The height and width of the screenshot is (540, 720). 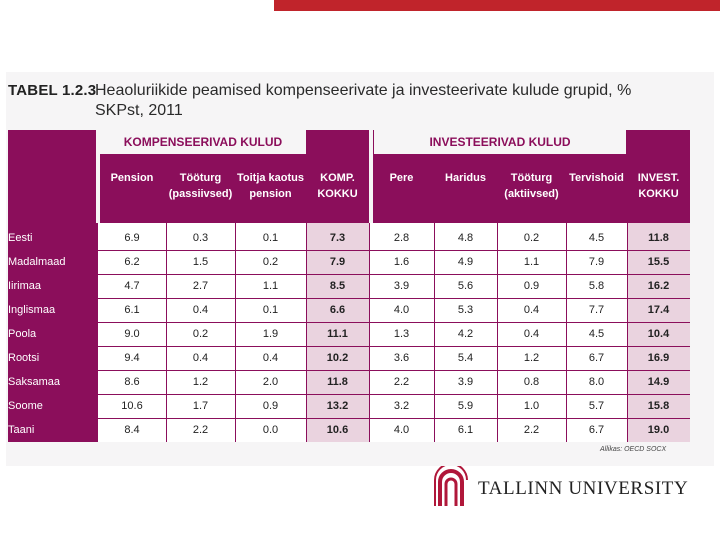 I want to click on table-cell: 4.9, so click(x=465, y=262).